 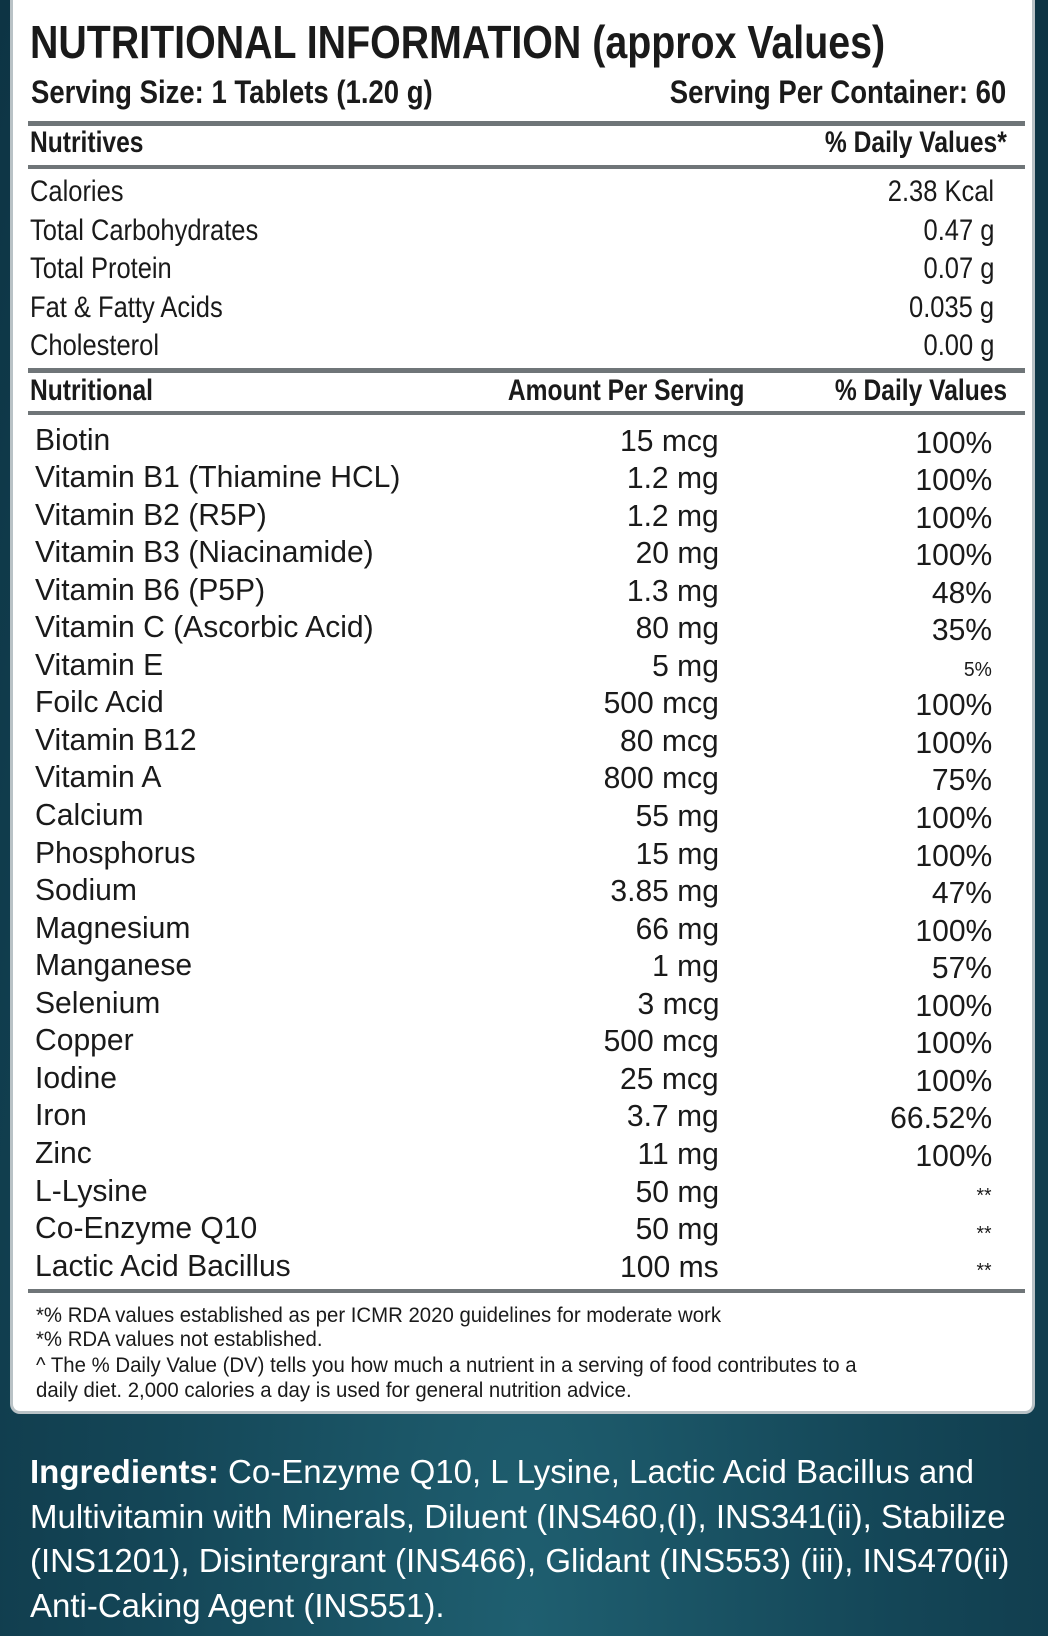 I want to click on nutrient-value: 0.07 g, so click(x=958, y=268).